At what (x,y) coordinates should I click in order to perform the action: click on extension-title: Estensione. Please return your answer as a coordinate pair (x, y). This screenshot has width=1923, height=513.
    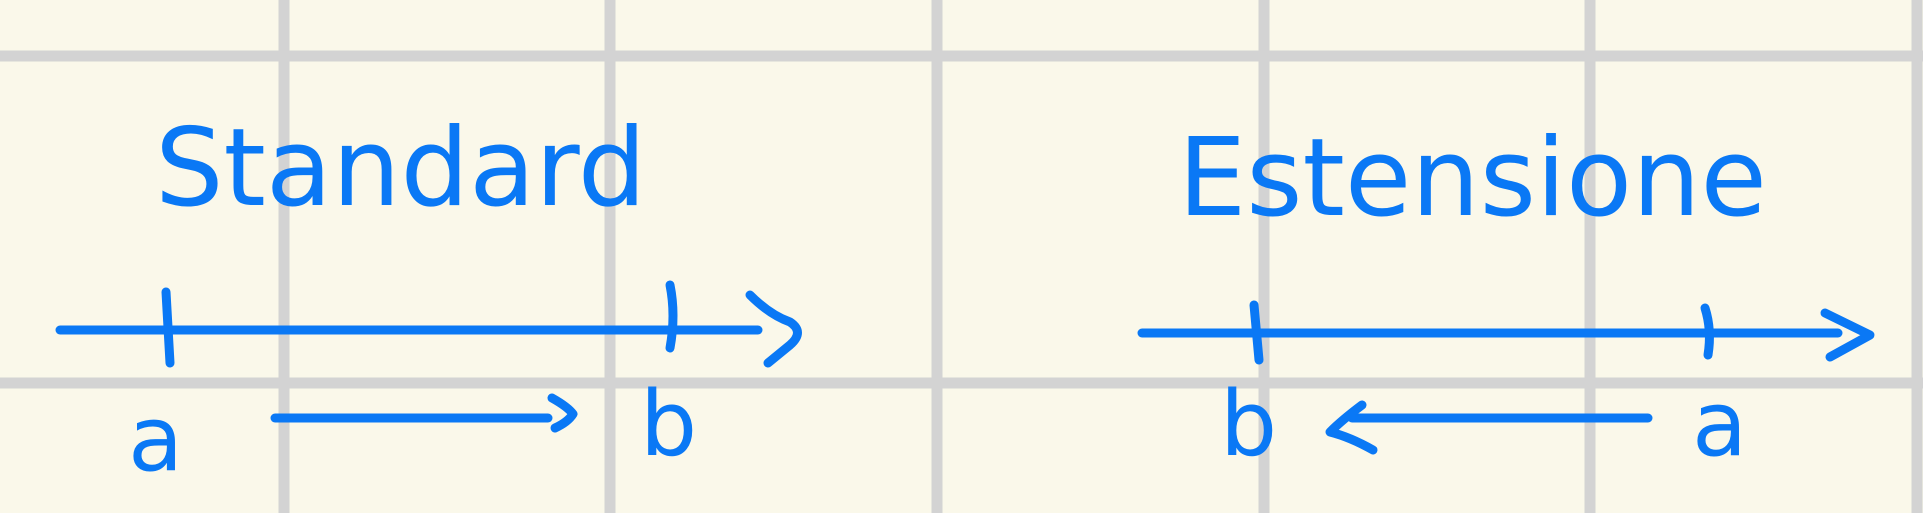
    Looking at the image, I should click on (1472, 178).